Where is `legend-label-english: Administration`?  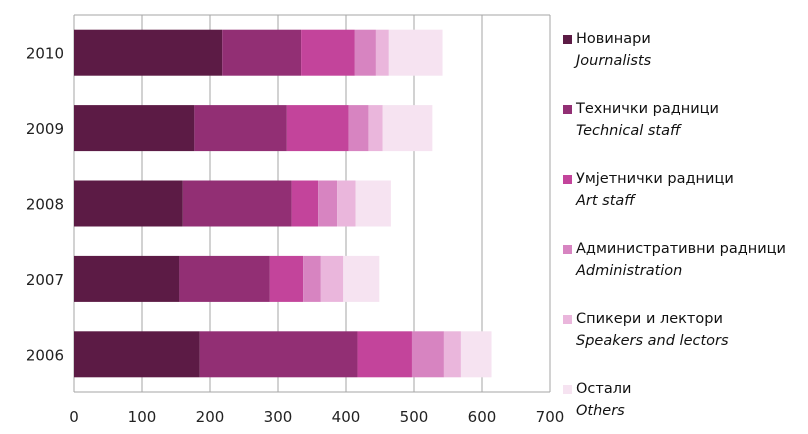 legend-label-english: Administration is located at coordinates (629, 271).